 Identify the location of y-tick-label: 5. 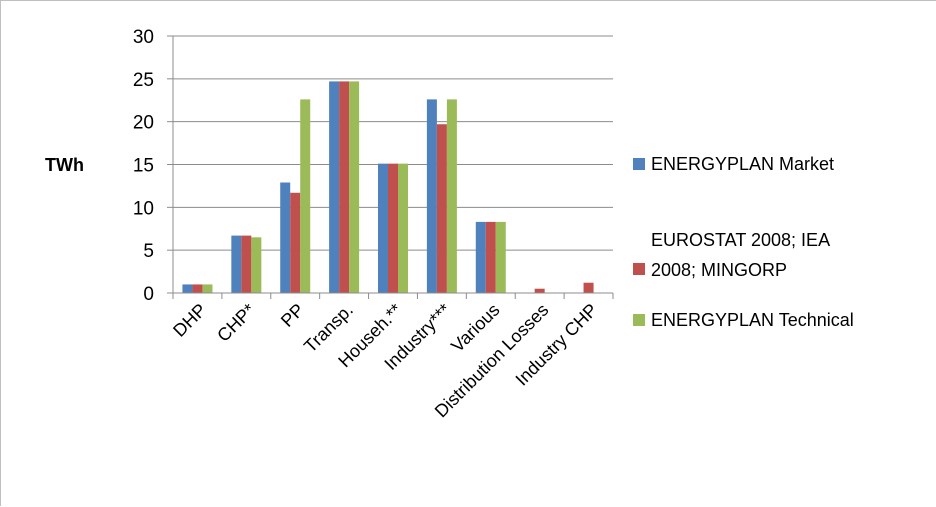
(148, 251).